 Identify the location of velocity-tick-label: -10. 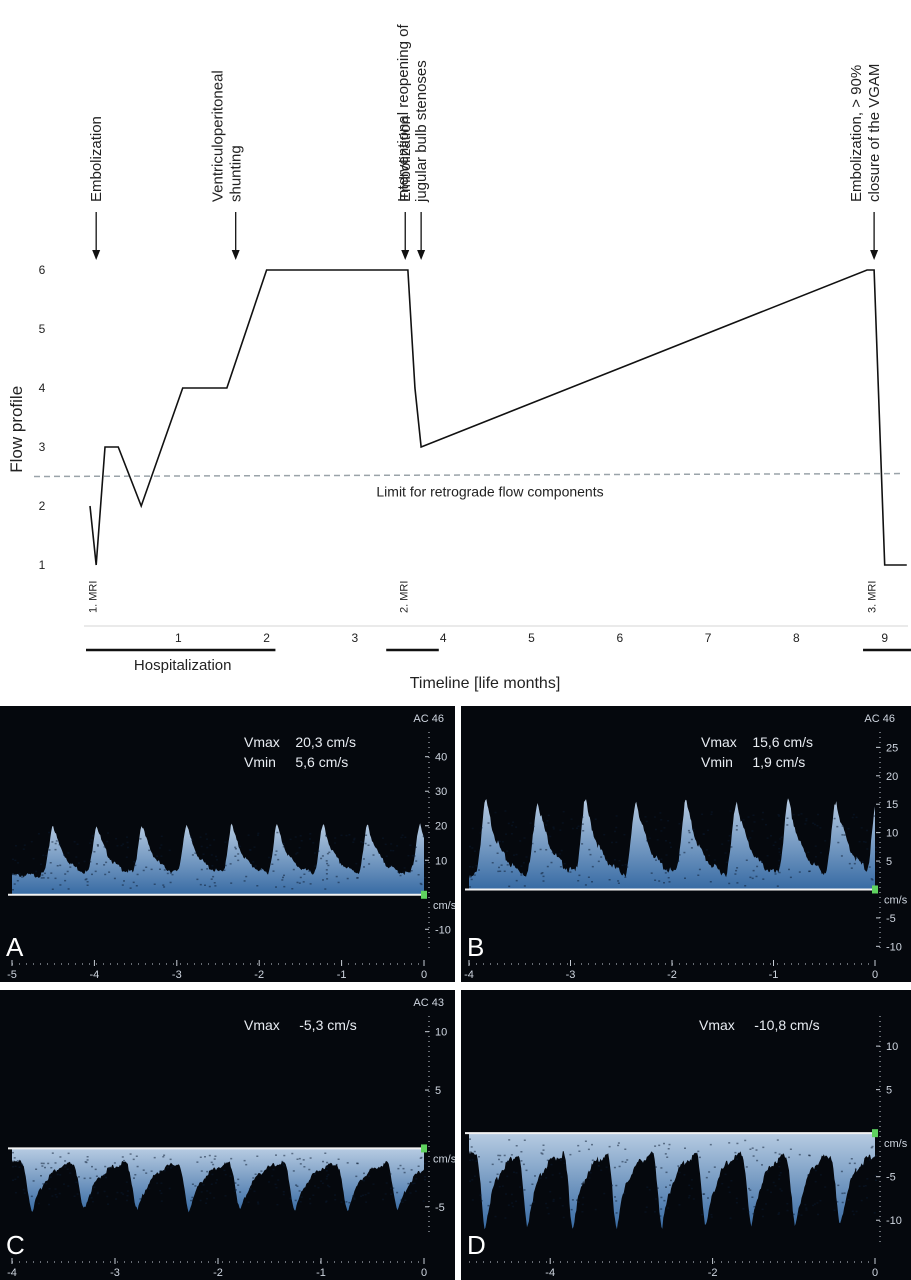
(894, 947).